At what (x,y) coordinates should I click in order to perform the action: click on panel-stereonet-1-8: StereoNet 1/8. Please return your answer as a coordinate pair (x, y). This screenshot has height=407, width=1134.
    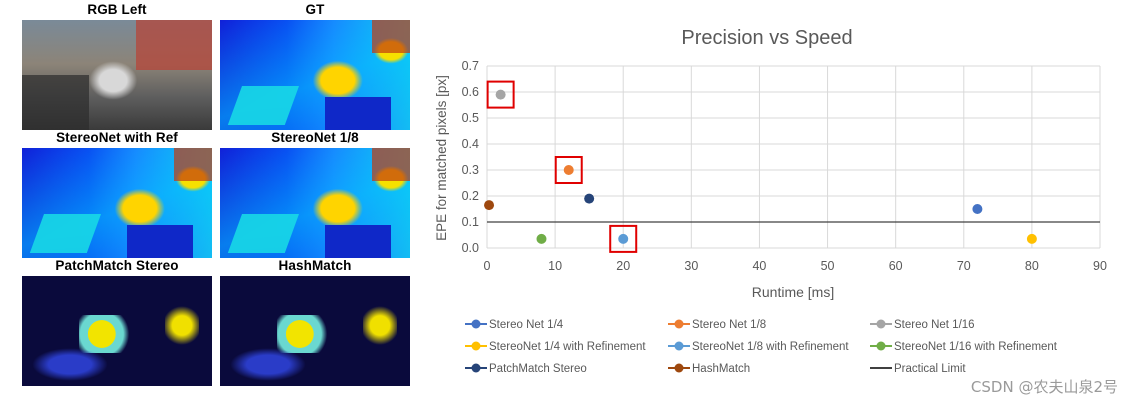
    Looking at the image, I should click on (315, 193).